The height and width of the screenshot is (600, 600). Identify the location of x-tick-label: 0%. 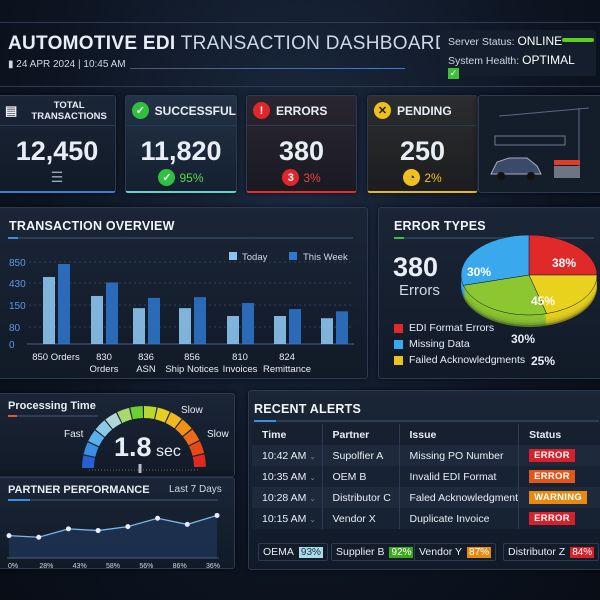
(13, 566).